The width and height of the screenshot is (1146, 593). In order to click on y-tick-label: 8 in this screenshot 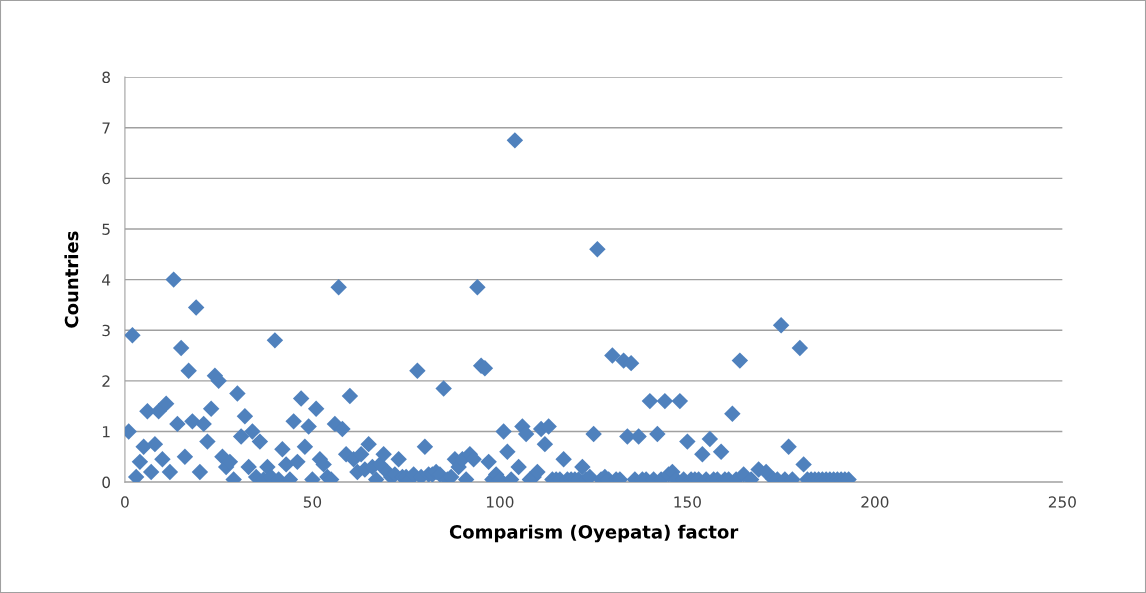, I will do `click(106, 77)`.